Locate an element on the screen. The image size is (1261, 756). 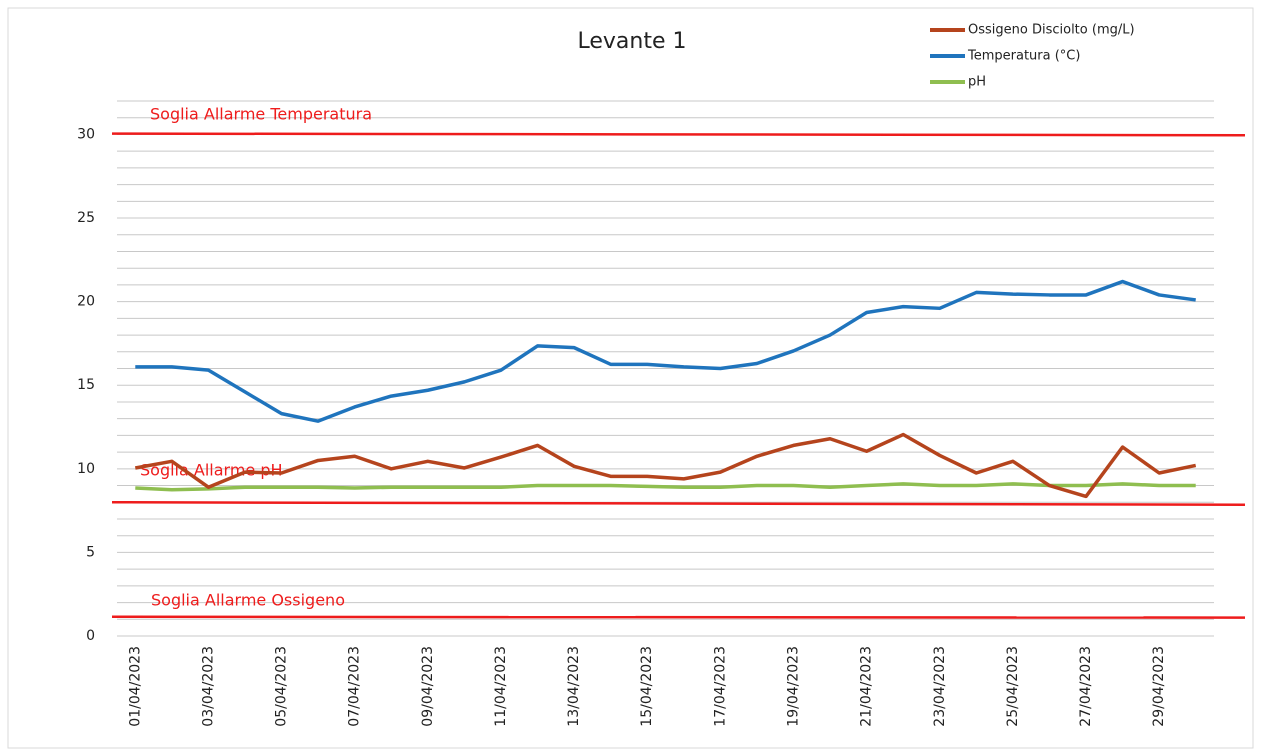
y-tick-label: 20 is located at coordinates (86, 302).